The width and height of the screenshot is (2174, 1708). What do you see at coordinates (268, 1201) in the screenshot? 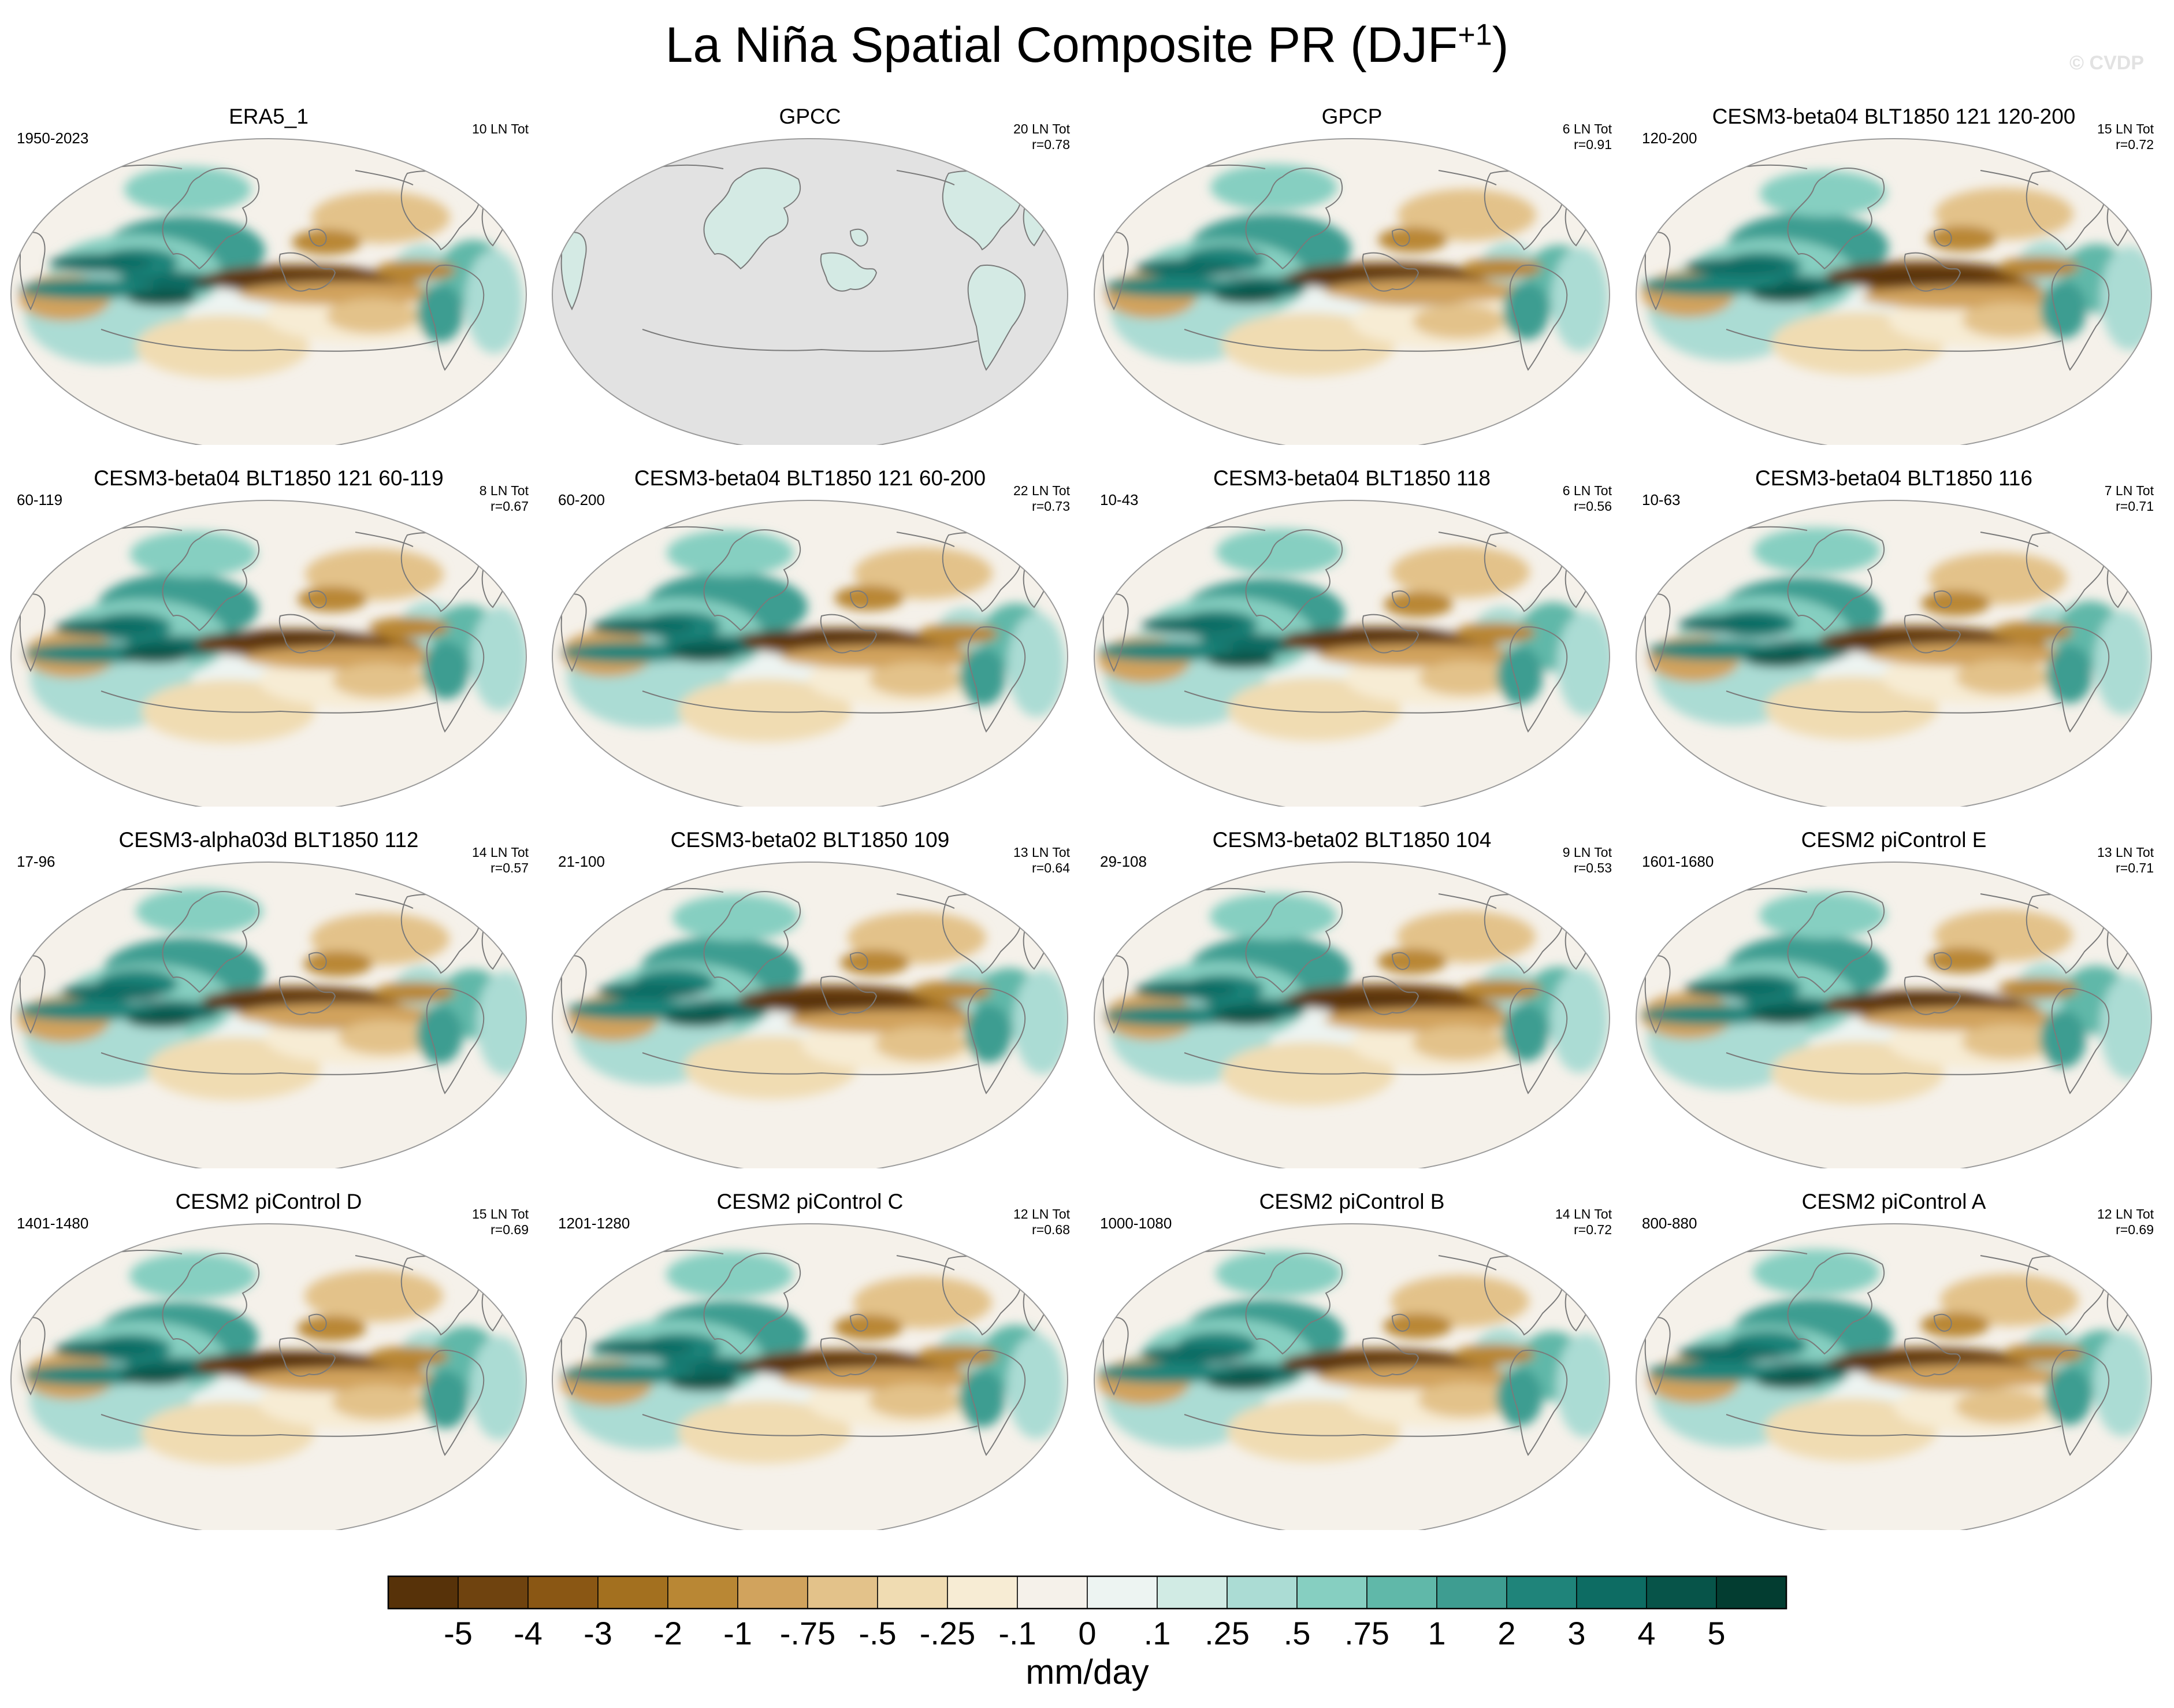
I see `panel-title: CESM2 piControl D` at bounding box center [268, 1201].